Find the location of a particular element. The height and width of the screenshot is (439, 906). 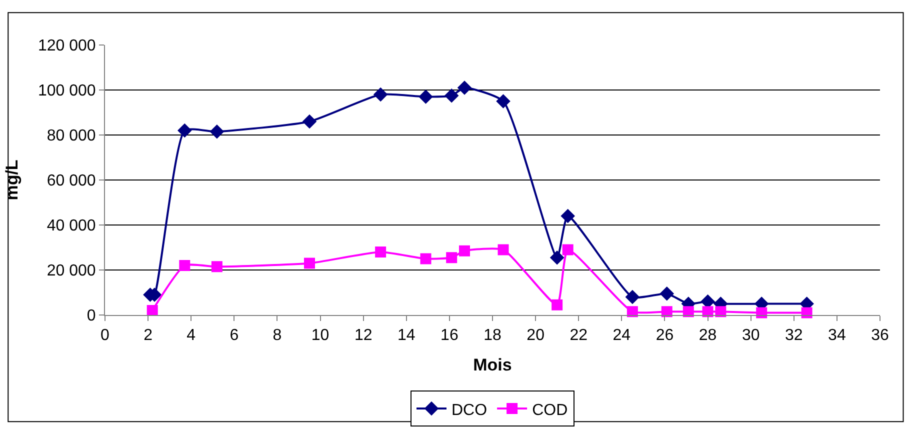

x-tick-label: 20 is located at coordinates (535, 335).